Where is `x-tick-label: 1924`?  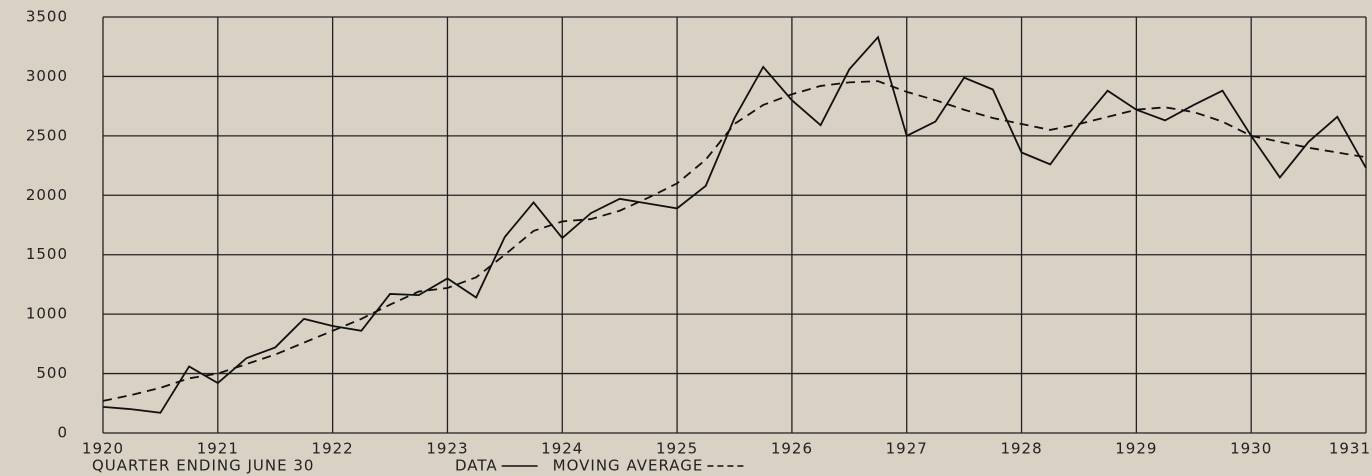
x-tick-label: 1924 is located at coordinates (562, 449).